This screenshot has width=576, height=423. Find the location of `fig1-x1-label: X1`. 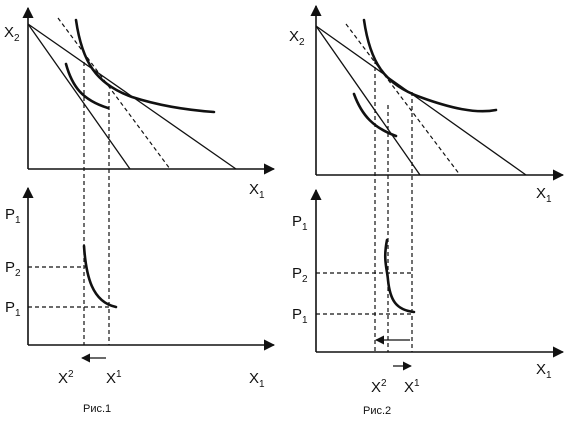

fig1-x1-label: X1 is located at coordinates (114, 378).